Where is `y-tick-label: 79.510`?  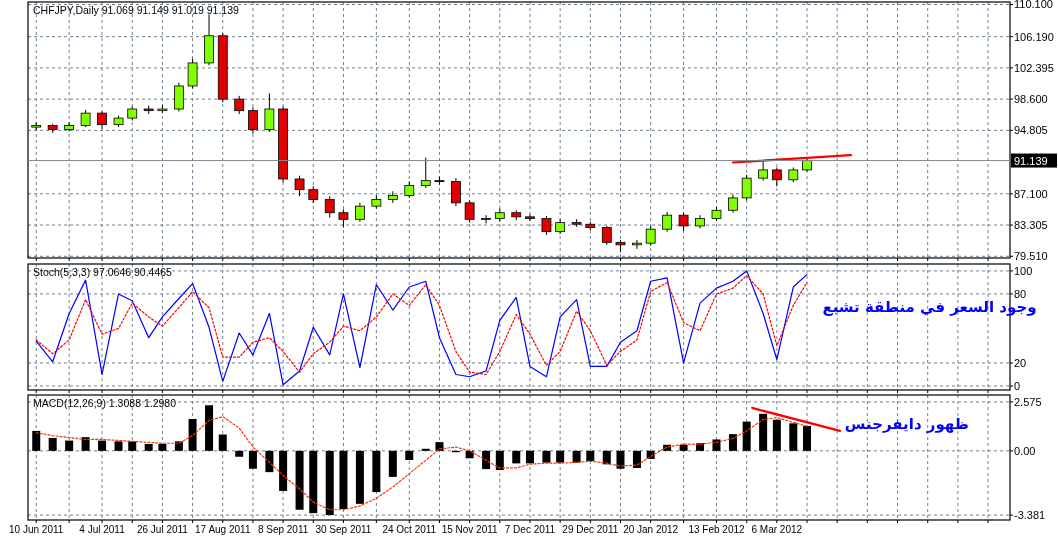 y-tick-label: 79.510 is located at coordinates (1031, 256).